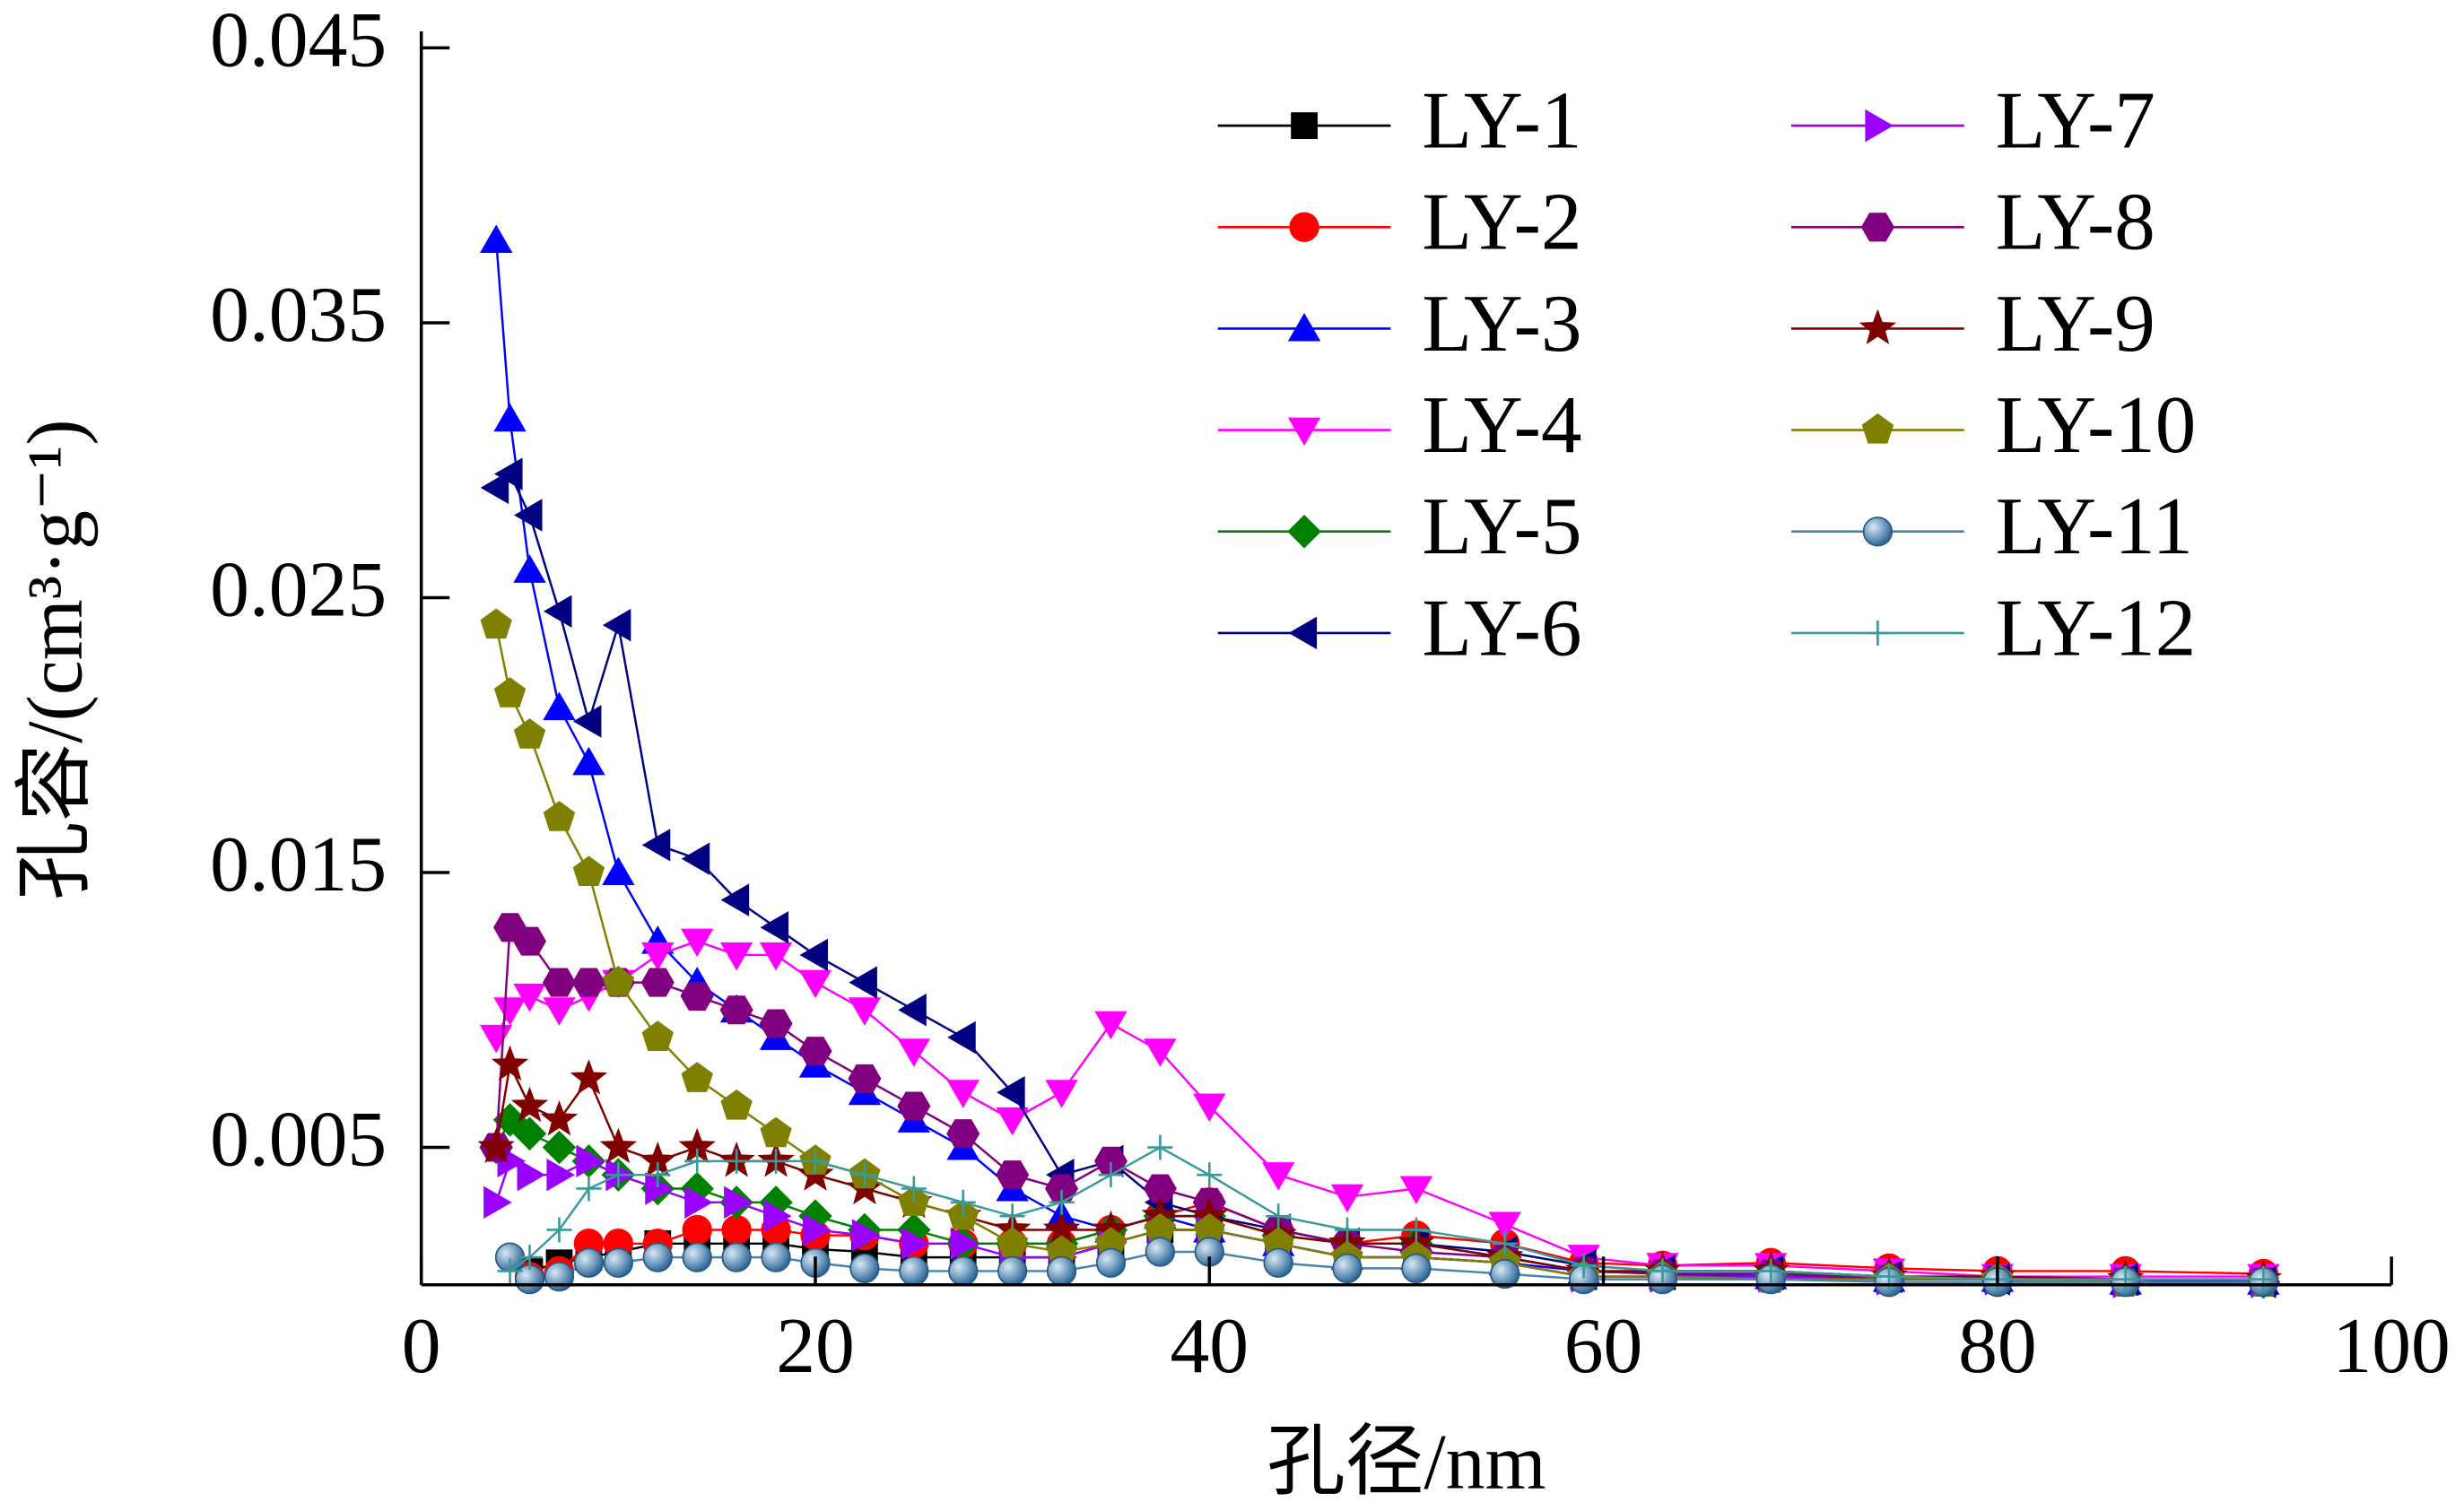 Image resolution: width=2464 pixels, height=1511 pixels. I want to click on legend-label: LY-1, so click(1501, 121).